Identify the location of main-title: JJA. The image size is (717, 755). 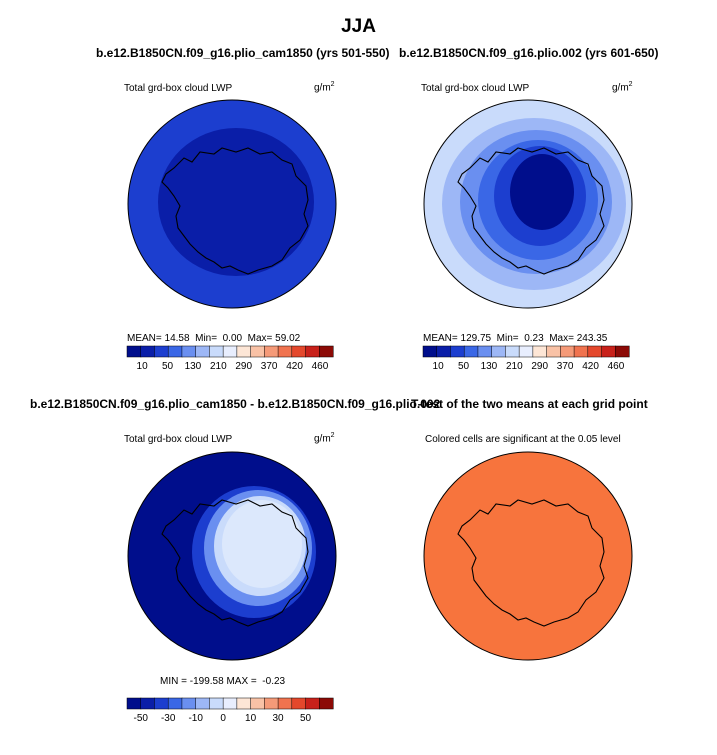
(358, 26).